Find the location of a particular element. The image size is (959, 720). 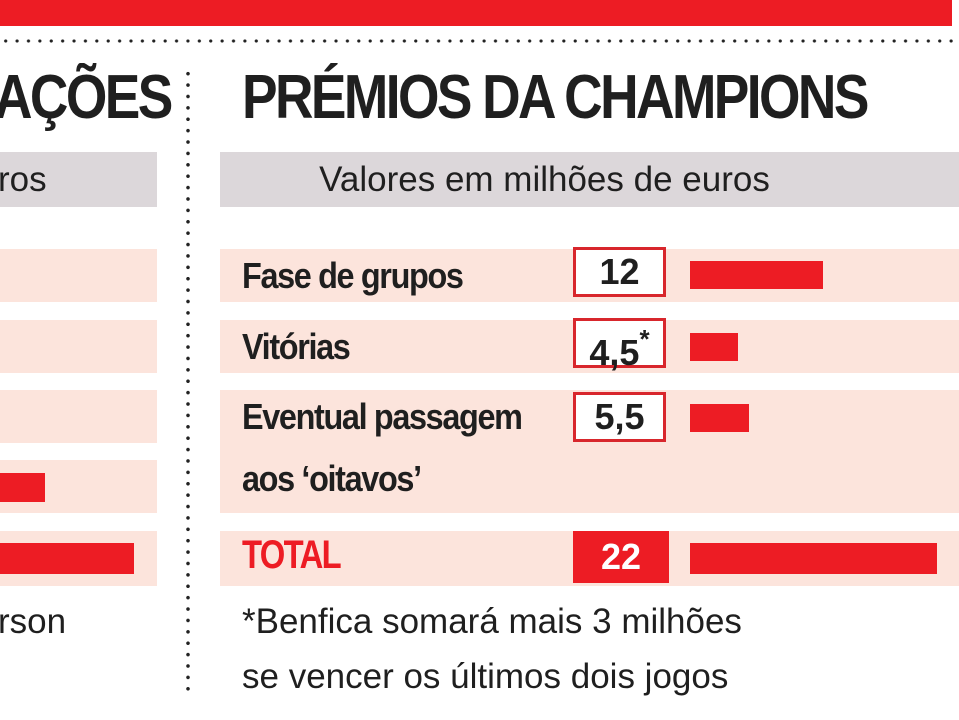

row-label: Eventual passagem is located at coordinates (382, 416).